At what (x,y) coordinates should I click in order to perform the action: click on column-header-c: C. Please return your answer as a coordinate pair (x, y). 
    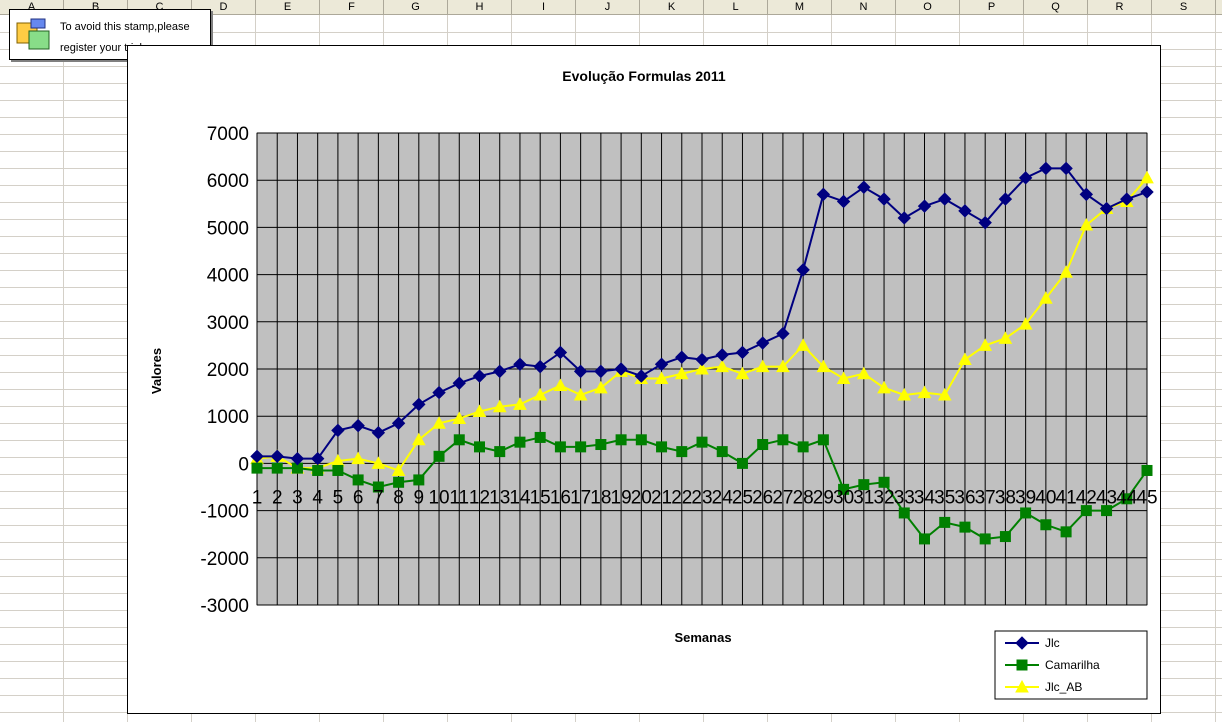
    Looking at the image, I should click on (160, 7).